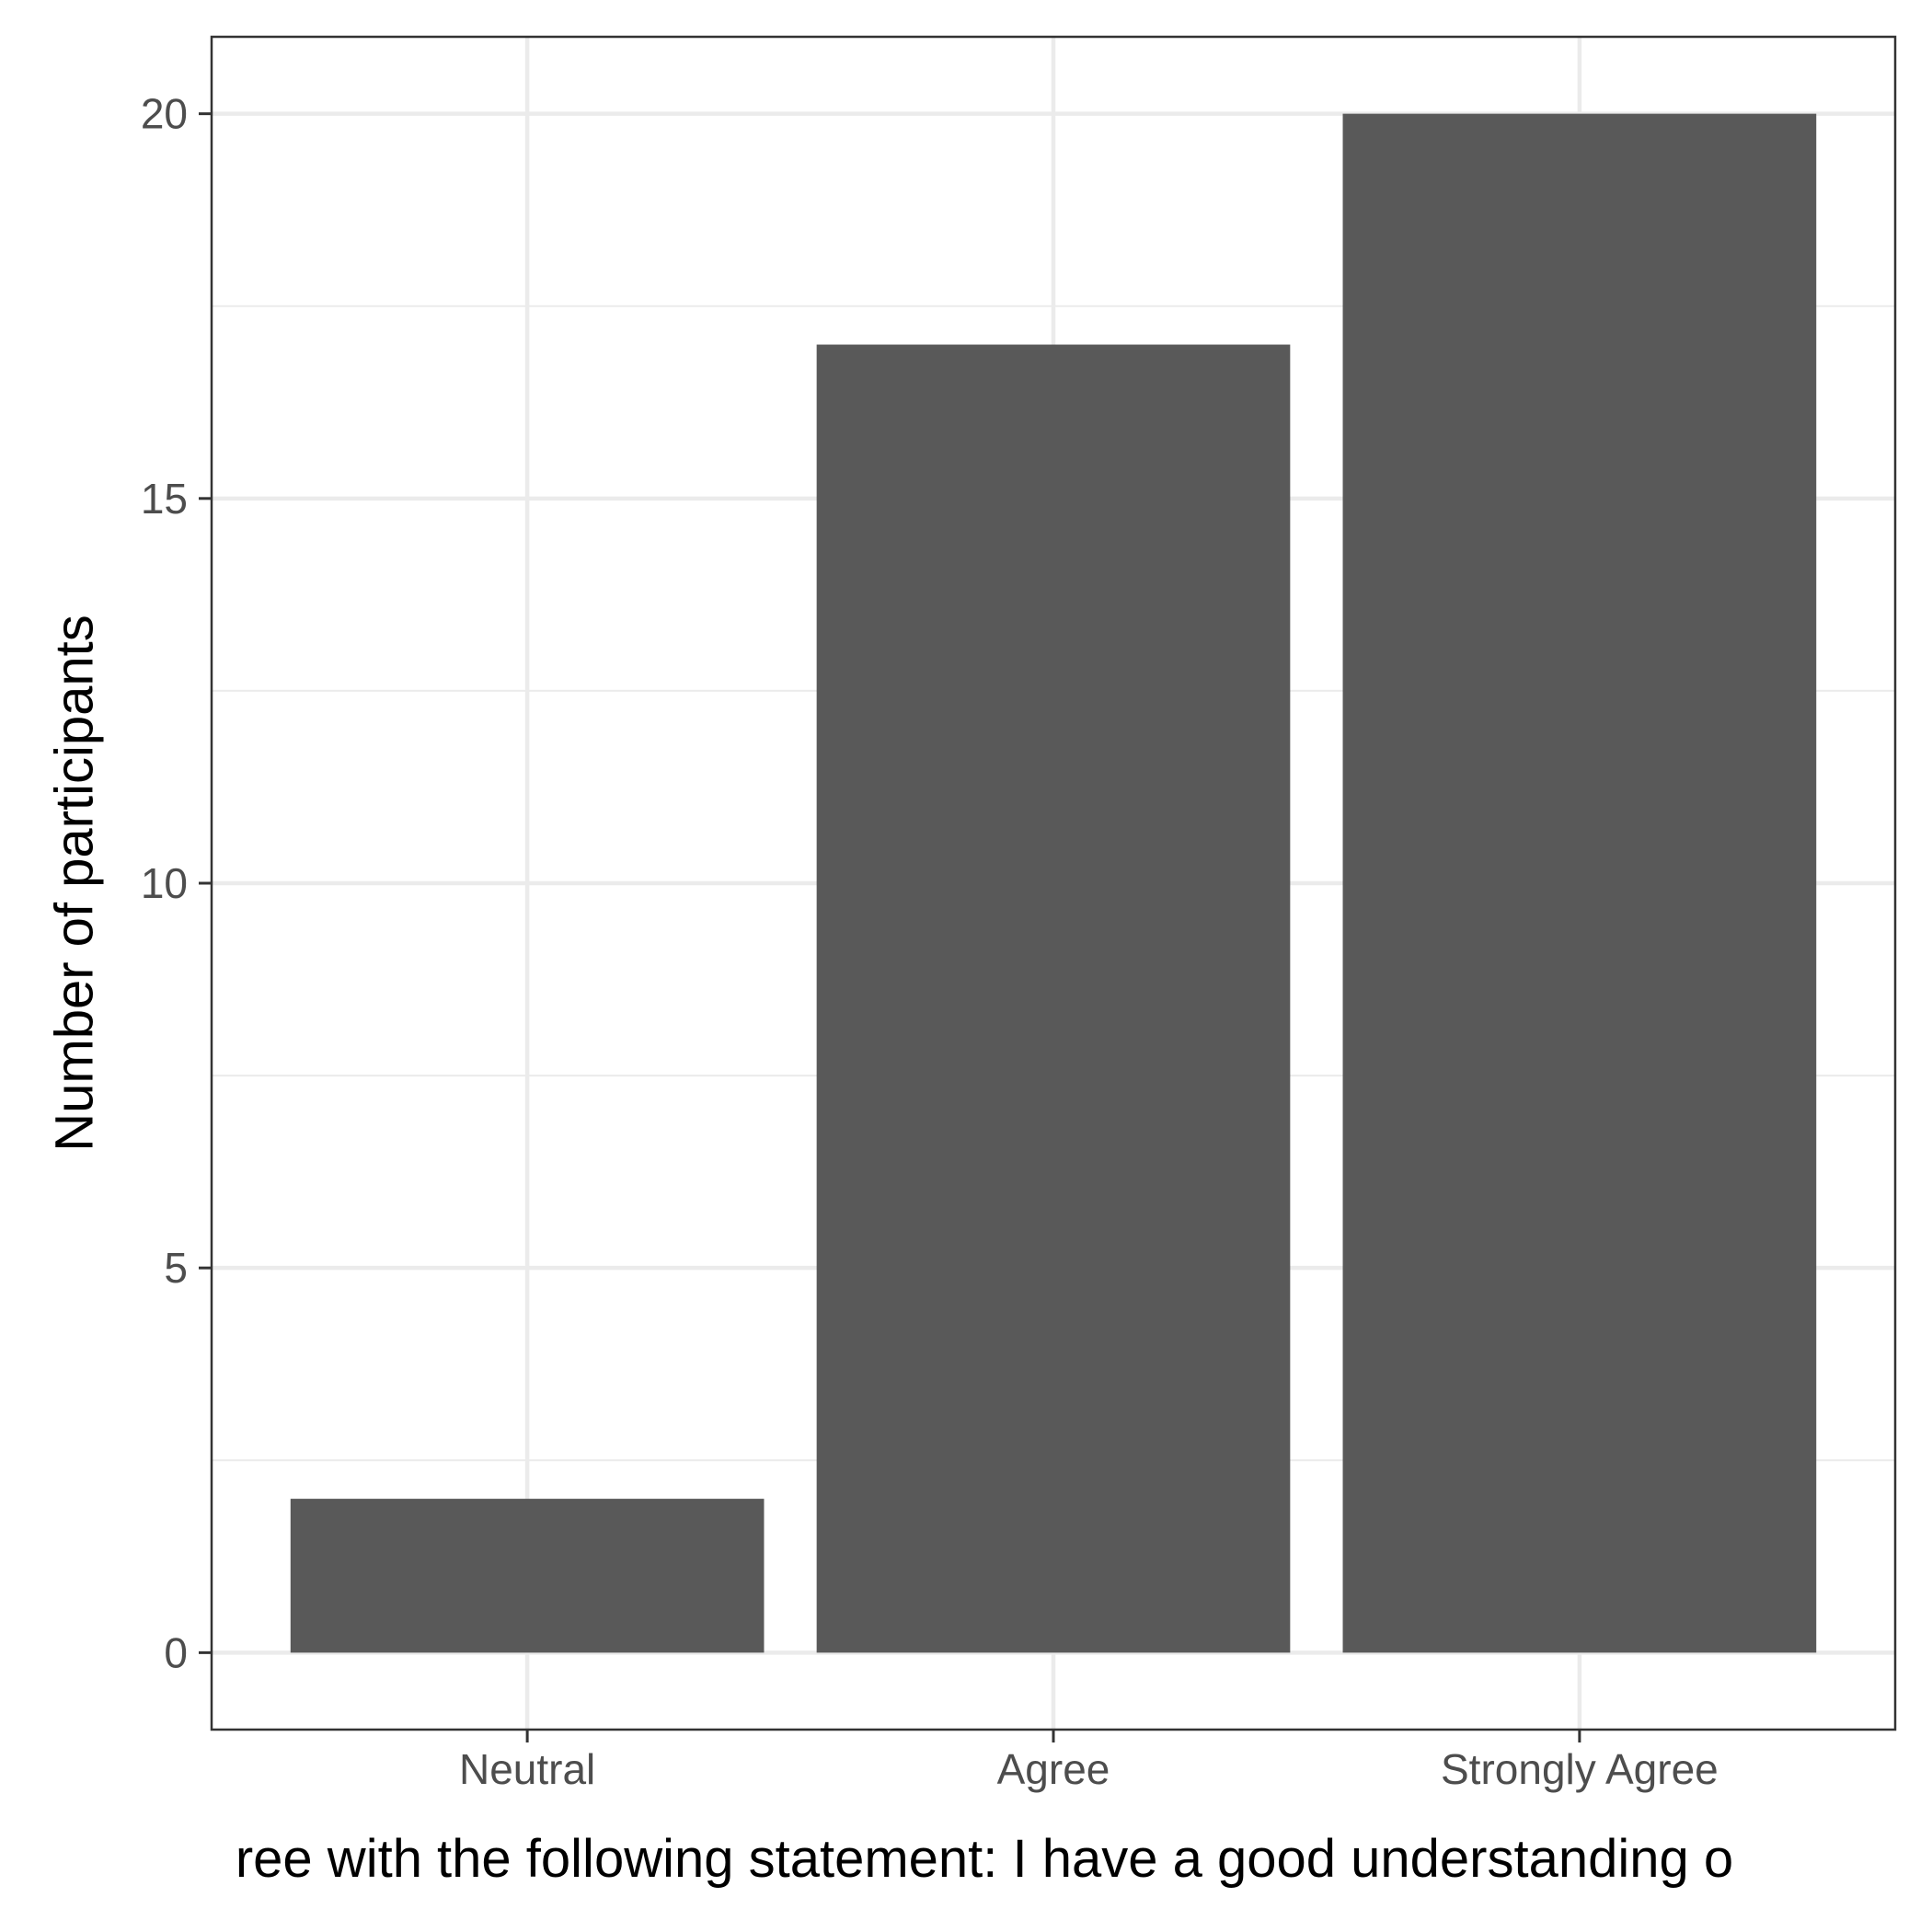 The width and height of the screenshot is (1932, 1932). I want to click on x-tick-label: Neutral, so click(527, 1769).